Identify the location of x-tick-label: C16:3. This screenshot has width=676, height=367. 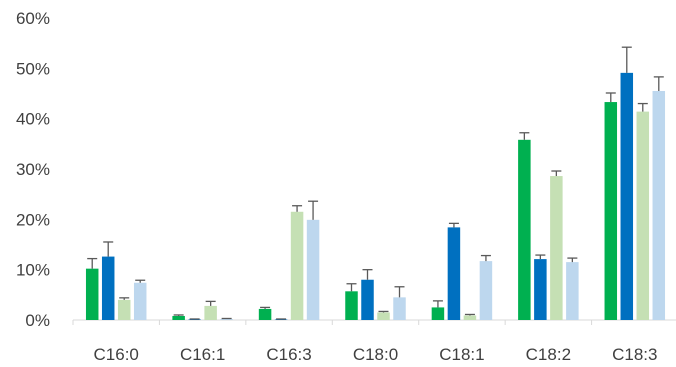
(288, 354).